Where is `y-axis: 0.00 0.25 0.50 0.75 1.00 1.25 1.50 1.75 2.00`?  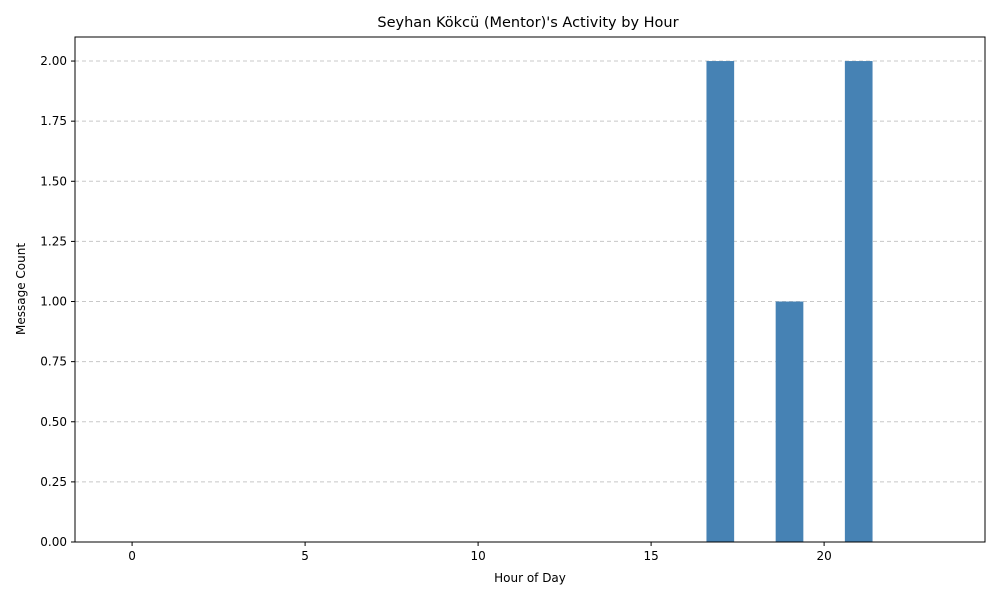 y-axis: 0.00 0.25 0.50 0.75 1.00 1.25 1.50 1.75 2.00 is located at coordinates (57, 301).